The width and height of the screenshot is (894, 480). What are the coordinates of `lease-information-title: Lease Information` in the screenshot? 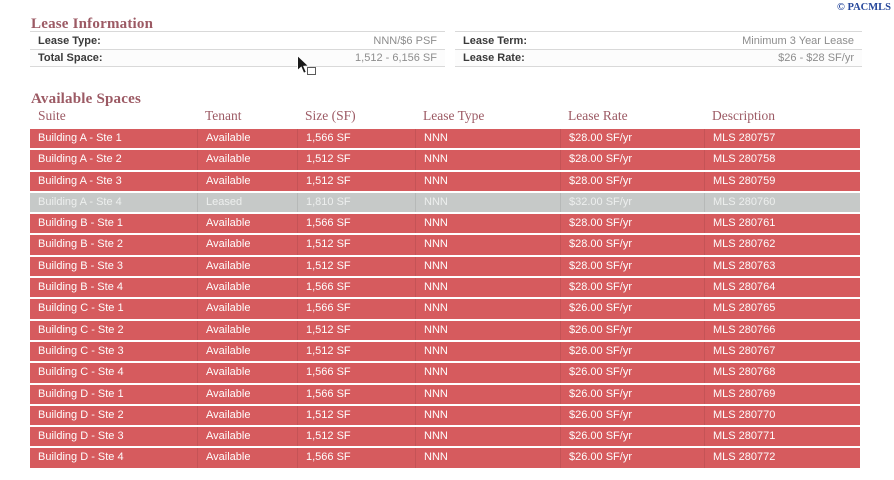 It's located at (92, 24).